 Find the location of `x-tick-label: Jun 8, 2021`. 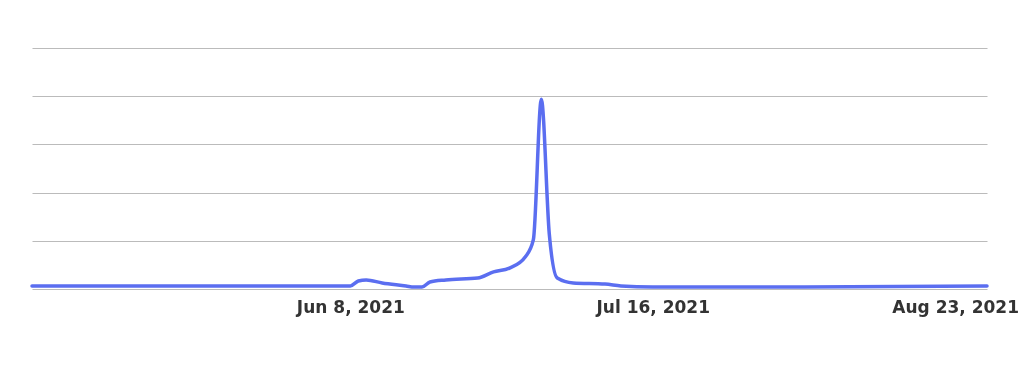

x-tick-label: Jun 8, 2021 is located at coordinates (350, 306).